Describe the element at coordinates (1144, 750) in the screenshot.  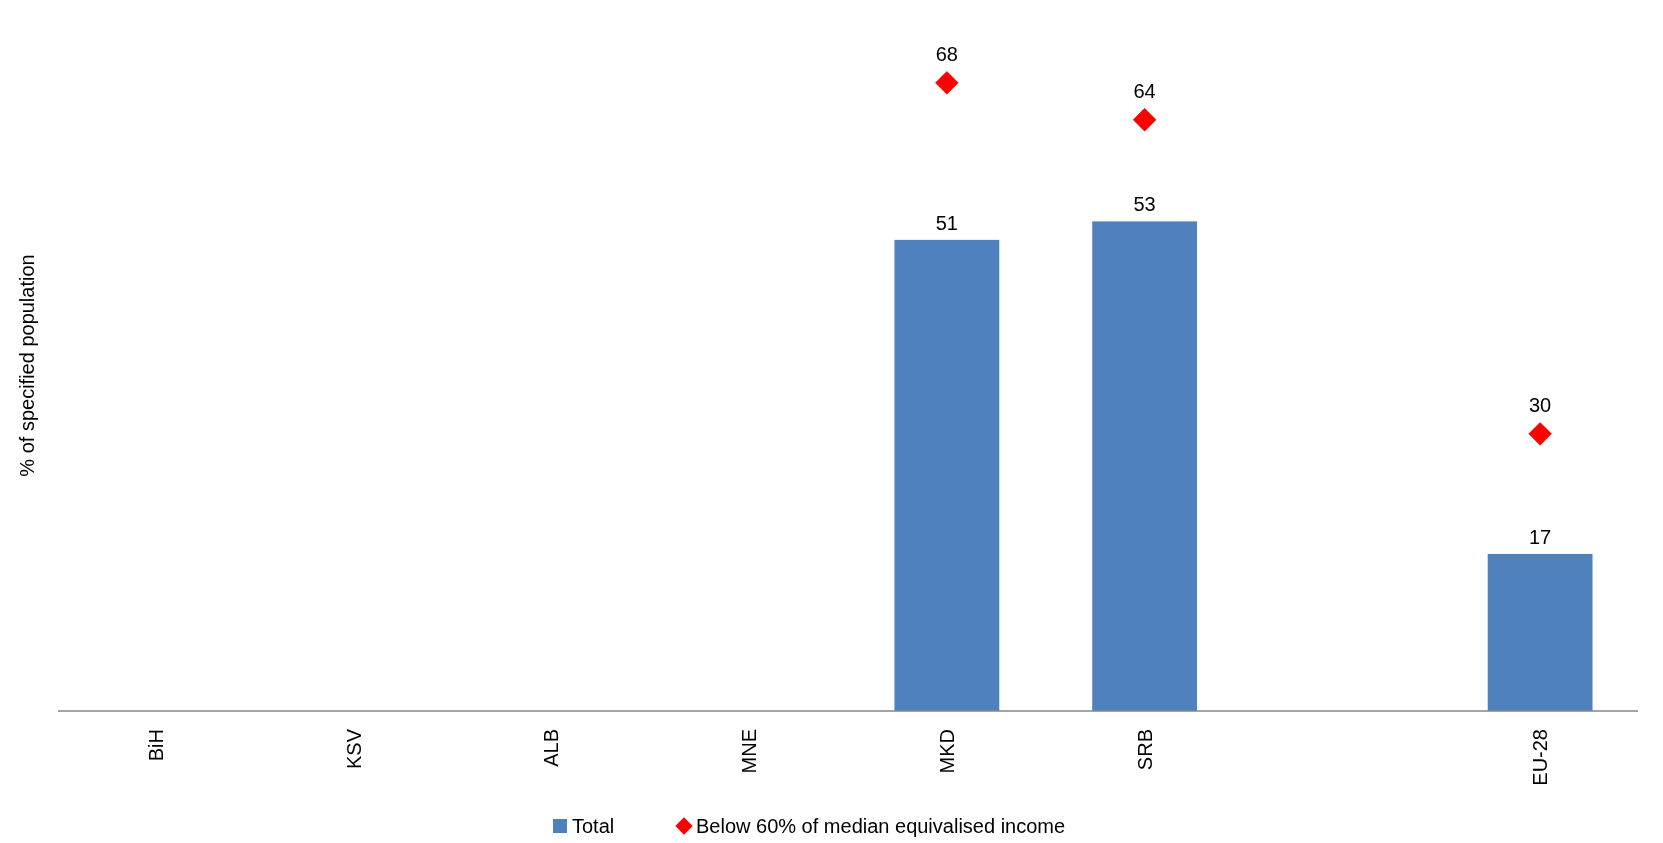
I see `x-tick-label: SRB` at that location.